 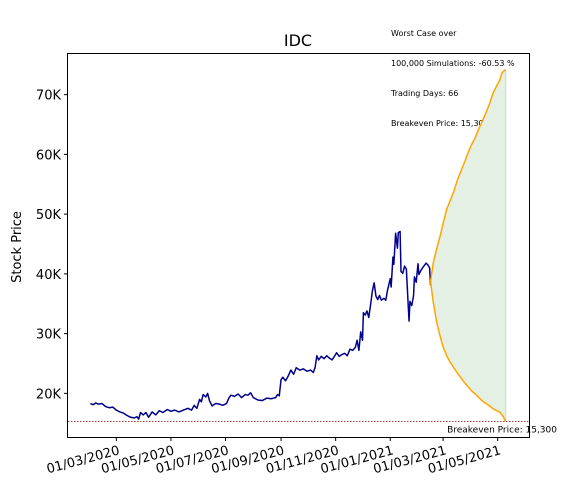 What do you see at coordinates (49, 394) in the screenshot?
I see `y-tick-label: 20K` at bounding box center [49, 394].